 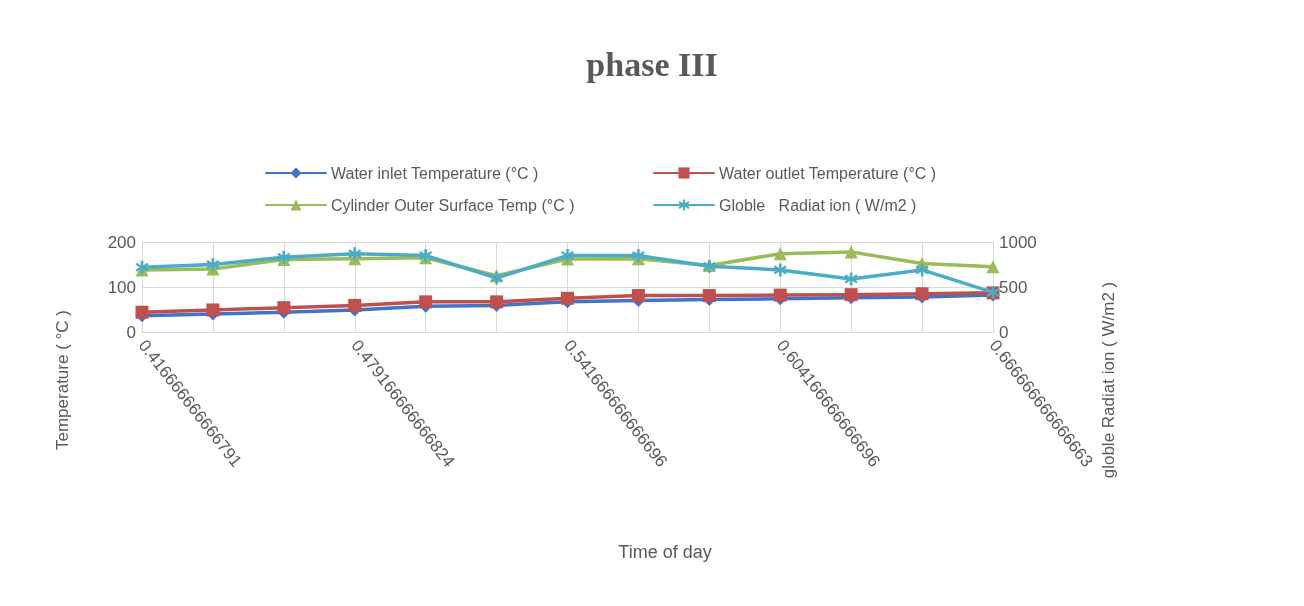 What do you see at coordinates (1018, 242) in the screenshot?
I see `y2-tick-label: 1000` at bounding box center [1018, 242].